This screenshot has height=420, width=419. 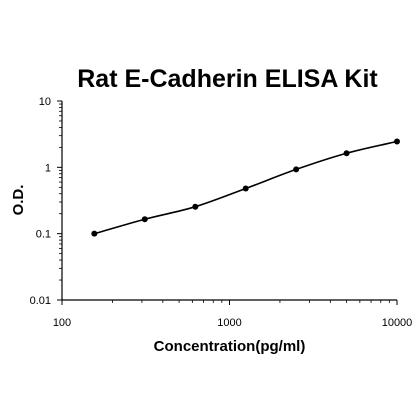 I want to click on chart-title: Rat E-Cadherin ELISA Kit, so click(x=227, y=79).